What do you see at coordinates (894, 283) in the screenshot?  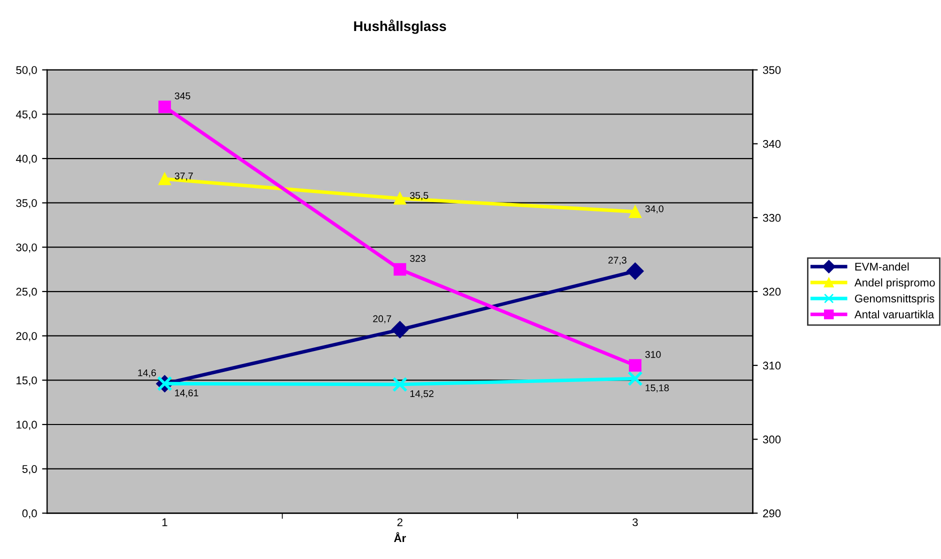 I see `legend-label: Andel prispromo` at bounding box center [894, 283].